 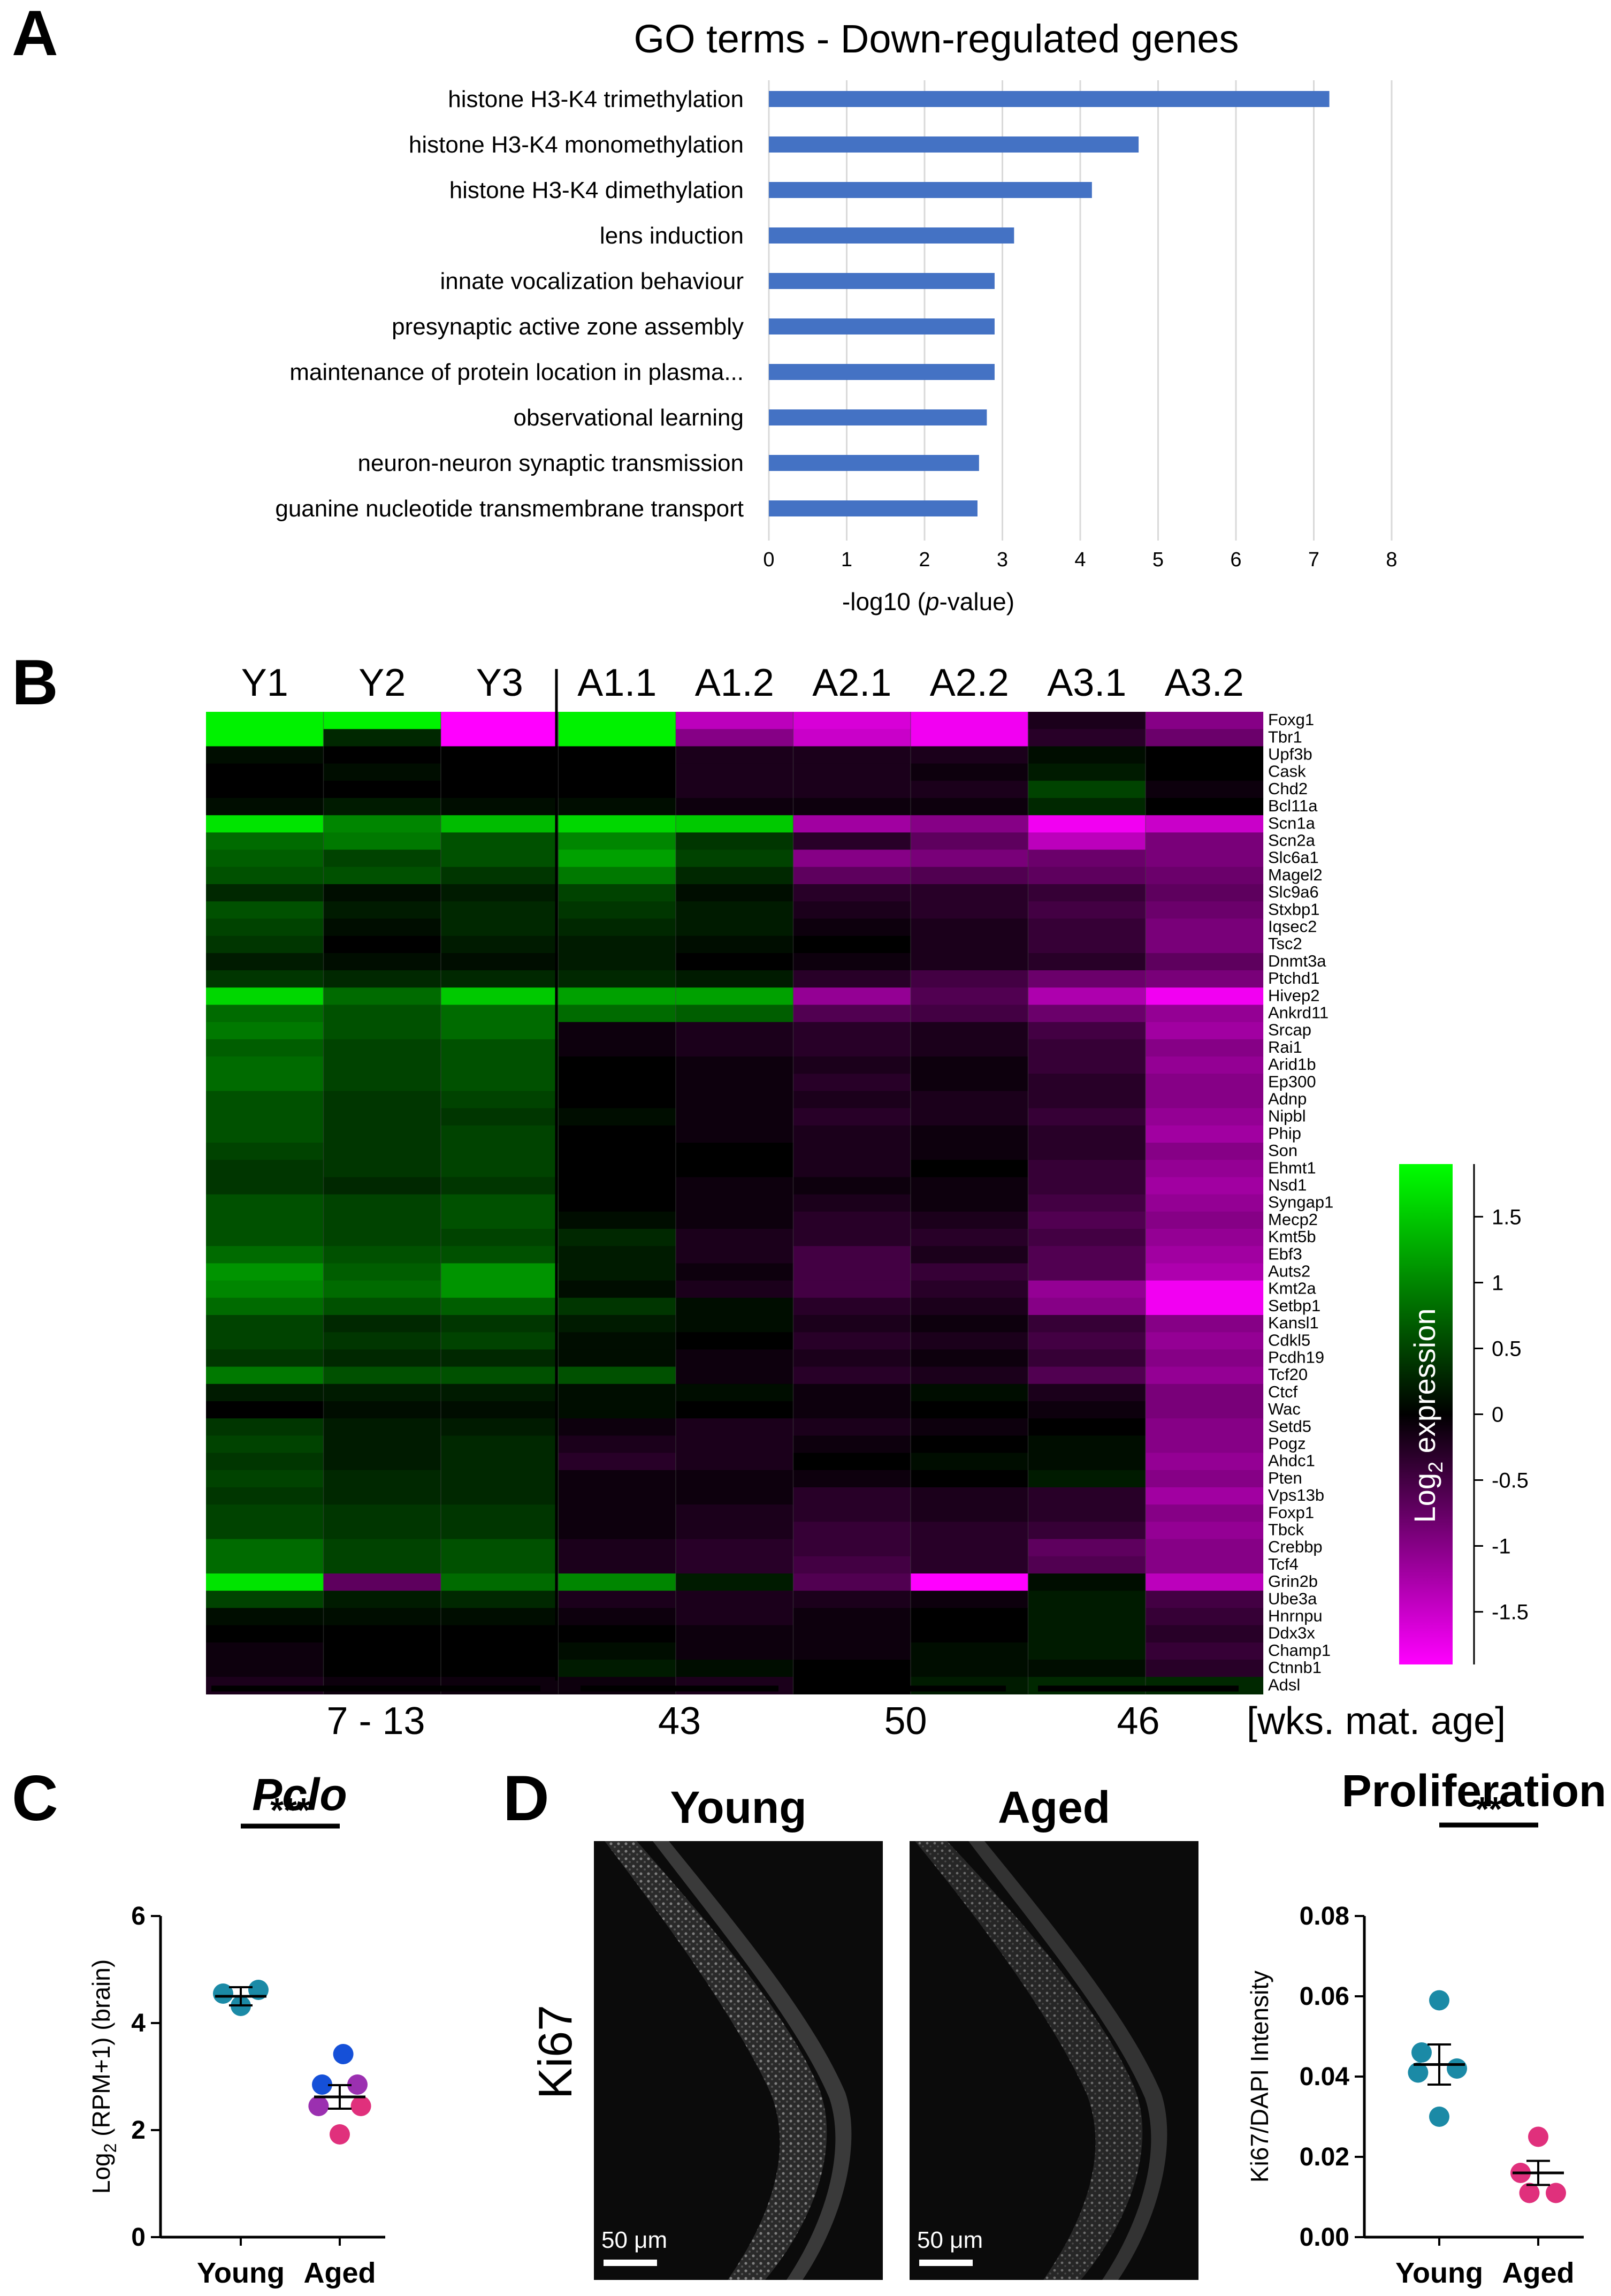 I want to click on column-label: A2.1, so click(x=851, y=683).